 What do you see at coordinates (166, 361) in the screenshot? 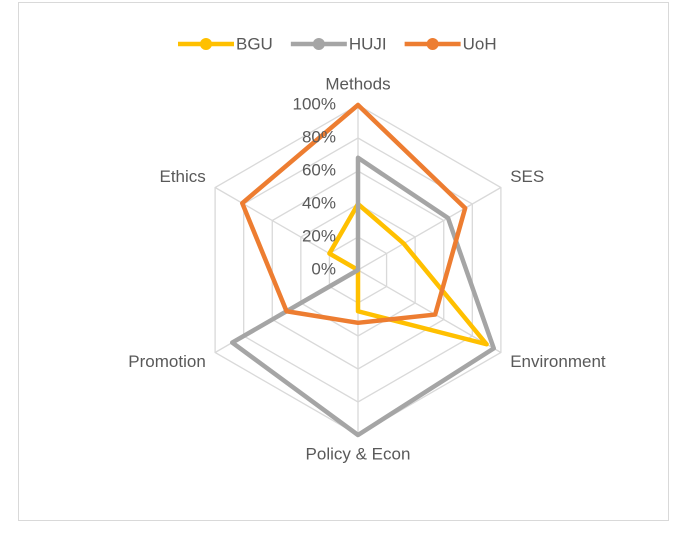
I see `category-label: Promotion` at bounding box center [166, 361].